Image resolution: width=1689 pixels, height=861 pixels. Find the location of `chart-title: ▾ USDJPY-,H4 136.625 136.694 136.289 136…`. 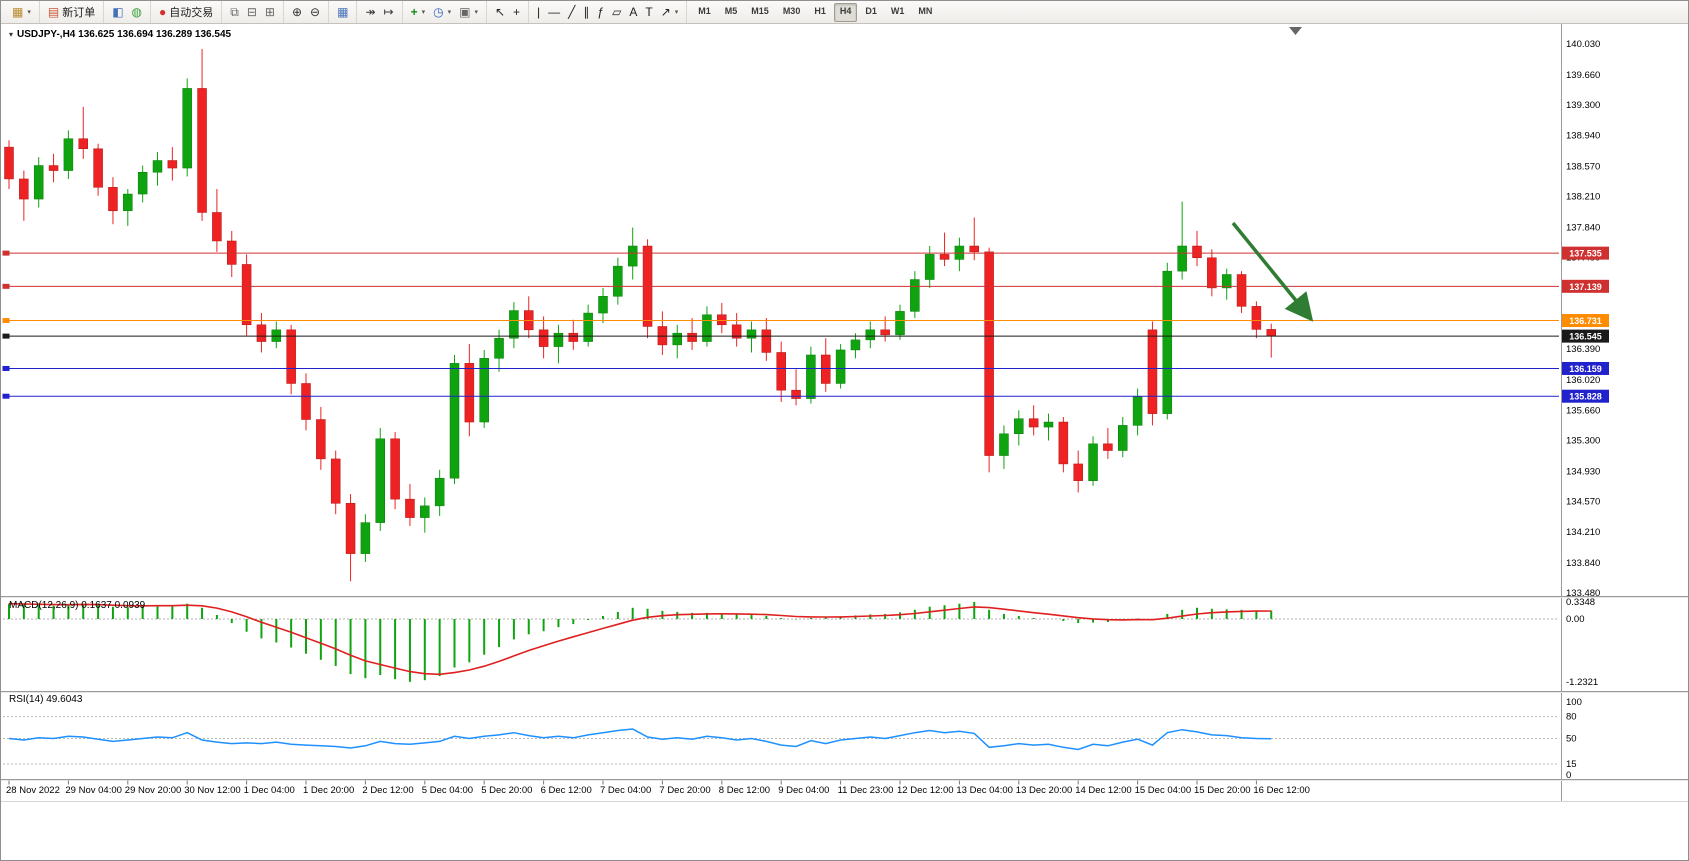

chart-title: ▾ USDJPY-,H4 136.625 136.694 136.289 136… is located at coordinates (120, 34).